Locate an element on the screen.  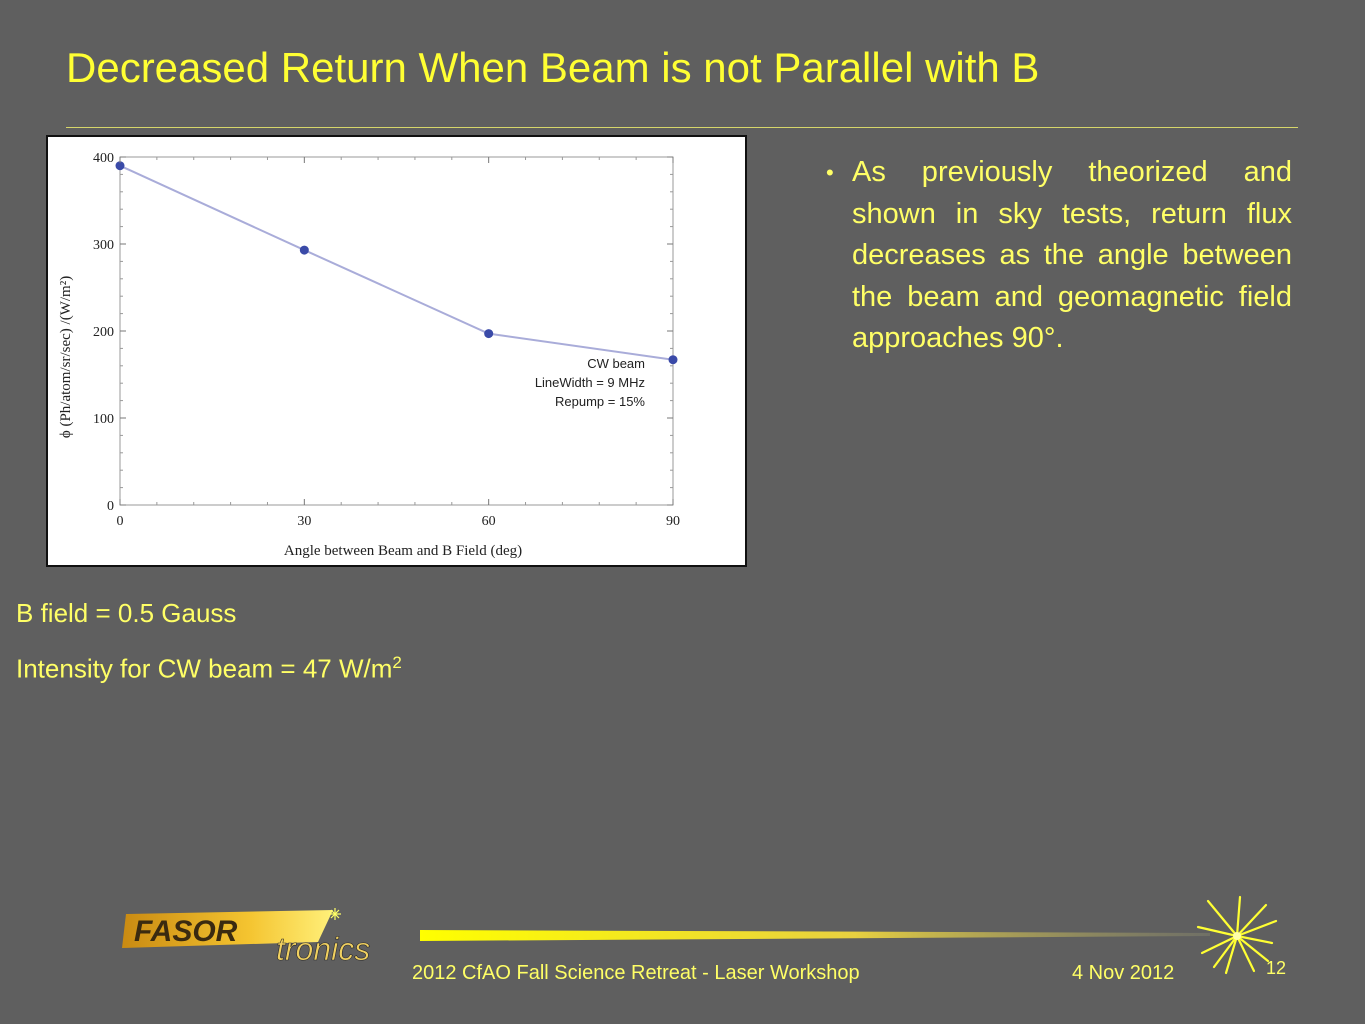
x-tick-label: 0 is located at coordinates (120, 521).